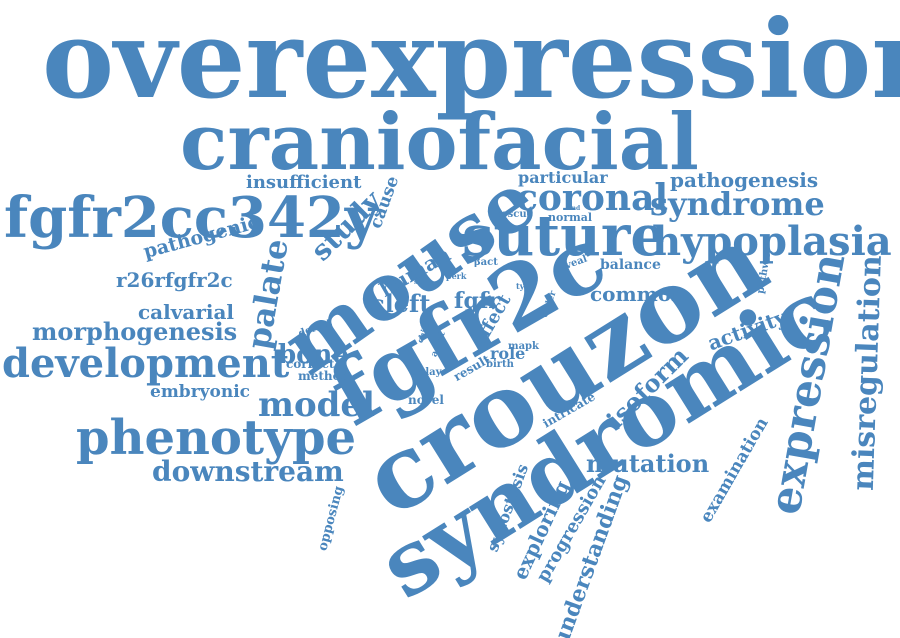  Describe the element at coordinates (592, 198) in the screenshot. I see `word-coronal: coronal` at that location.